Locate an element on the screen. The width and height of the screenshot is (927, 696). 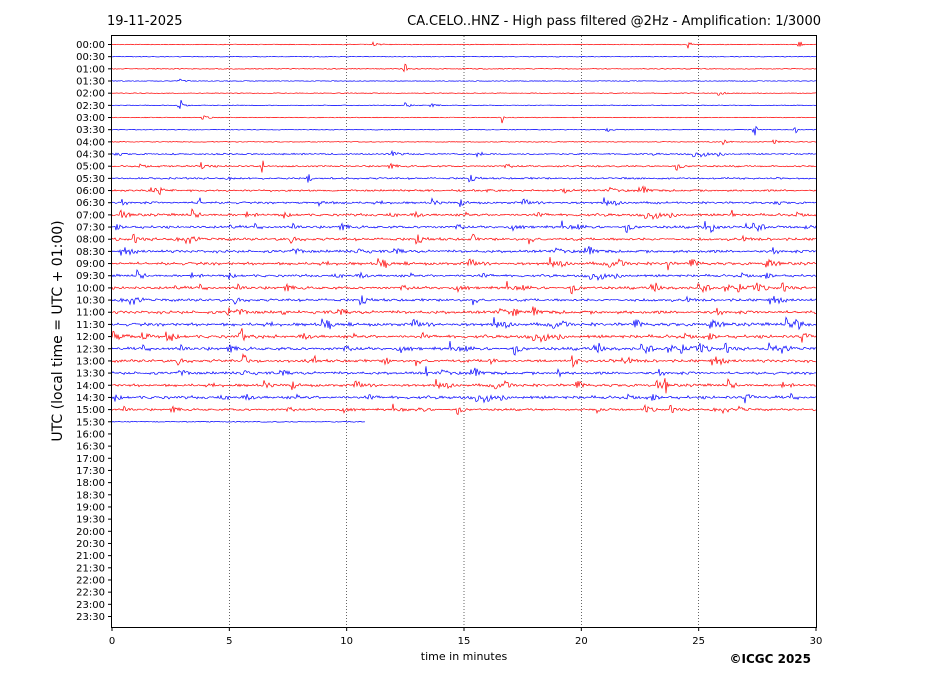
row-label: 17:30 is located at coordinates (90, 471).